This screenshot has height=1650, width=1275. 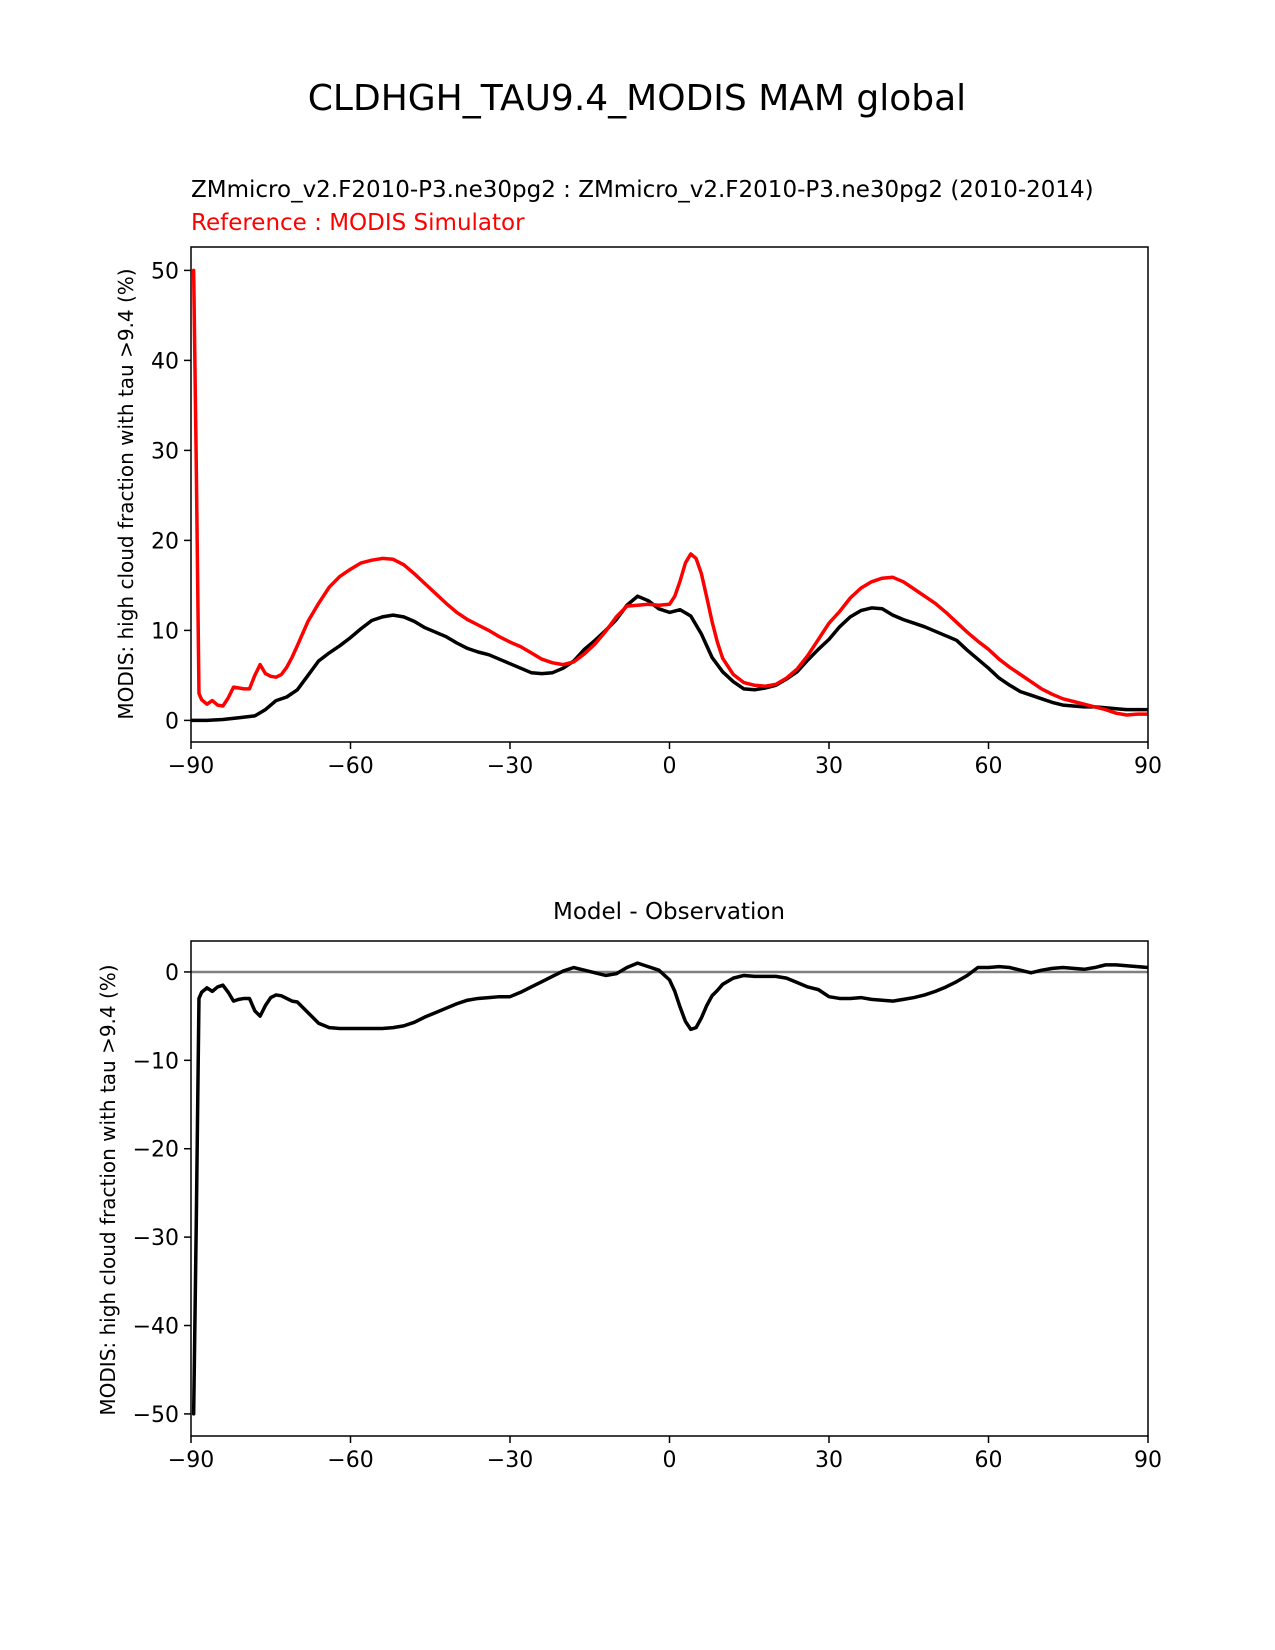 What do you see at coordinates (989, 766) in the screenshot?
I see `top-xtick-label: 60` at bounding box center [989, 766].